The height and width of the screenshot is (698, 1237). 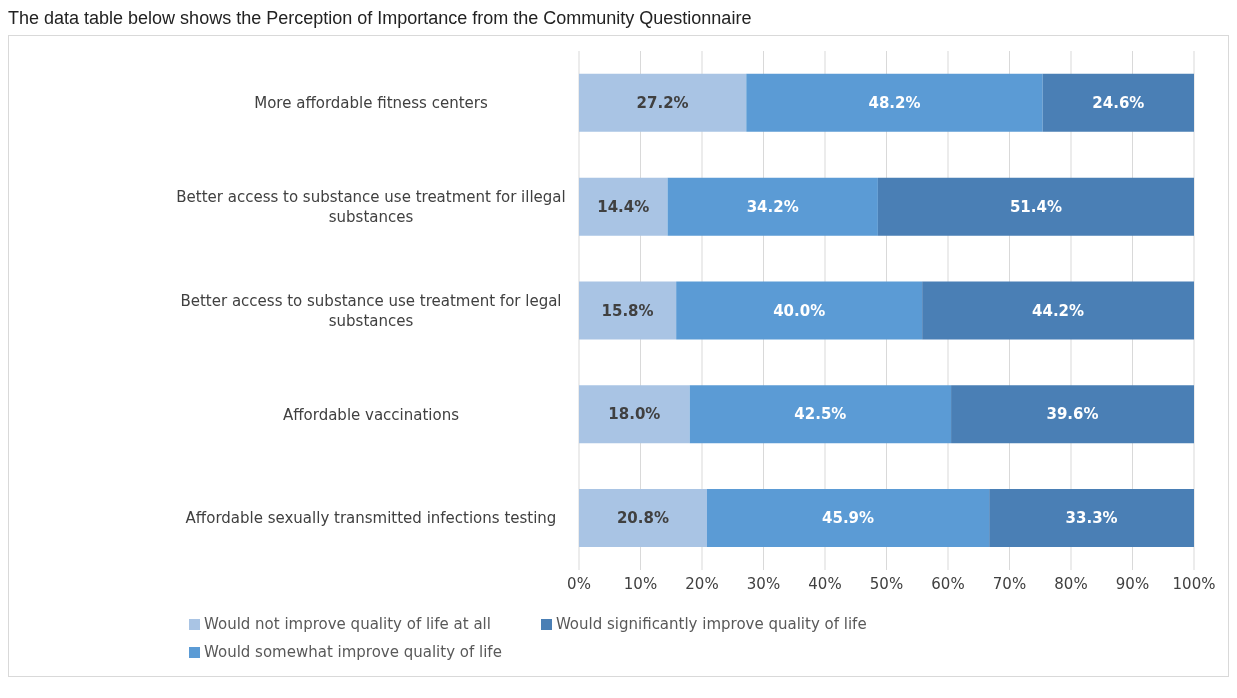 I want to click on legend-label: Would somewhat improve quality of life, so click(x=353, y=652).